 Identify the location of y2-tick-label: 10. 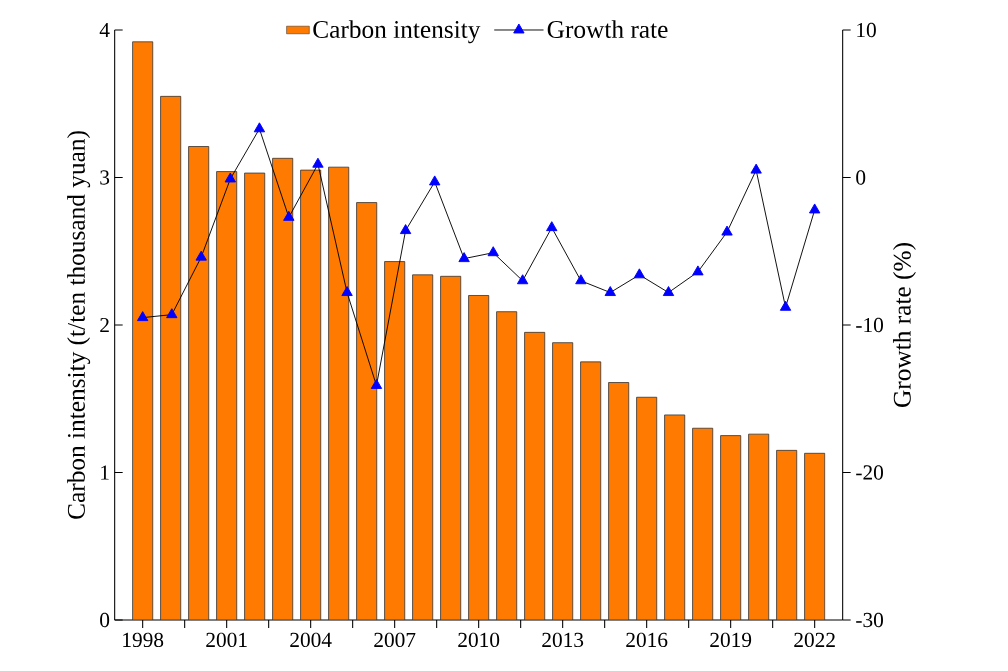
(866, 30).